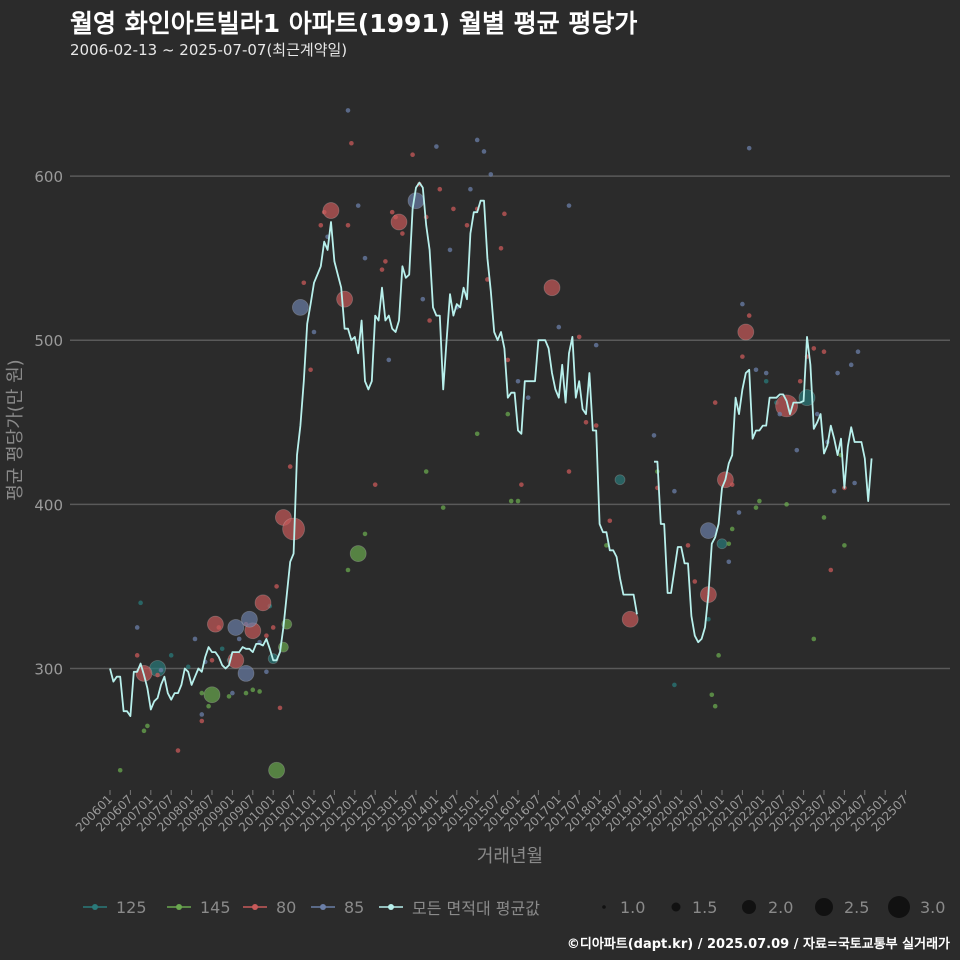 This screenshot has width=960, height=960. I want to click on legend-size-2: 2.0, so click(765, 907).